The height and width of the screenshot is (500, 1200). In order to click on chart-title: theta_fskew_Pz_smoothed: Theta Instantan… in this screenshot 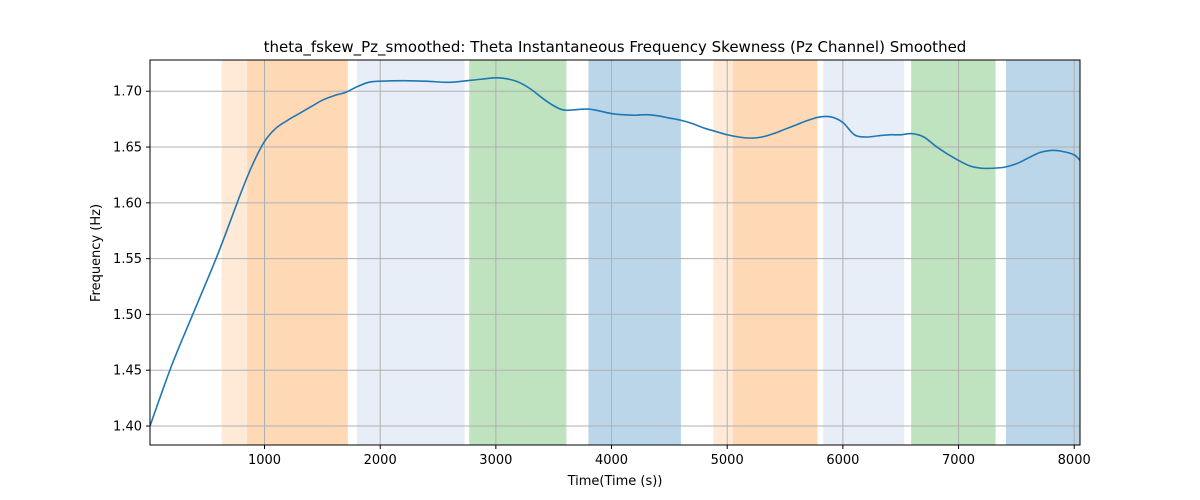, I will do `click(615, 47)`.